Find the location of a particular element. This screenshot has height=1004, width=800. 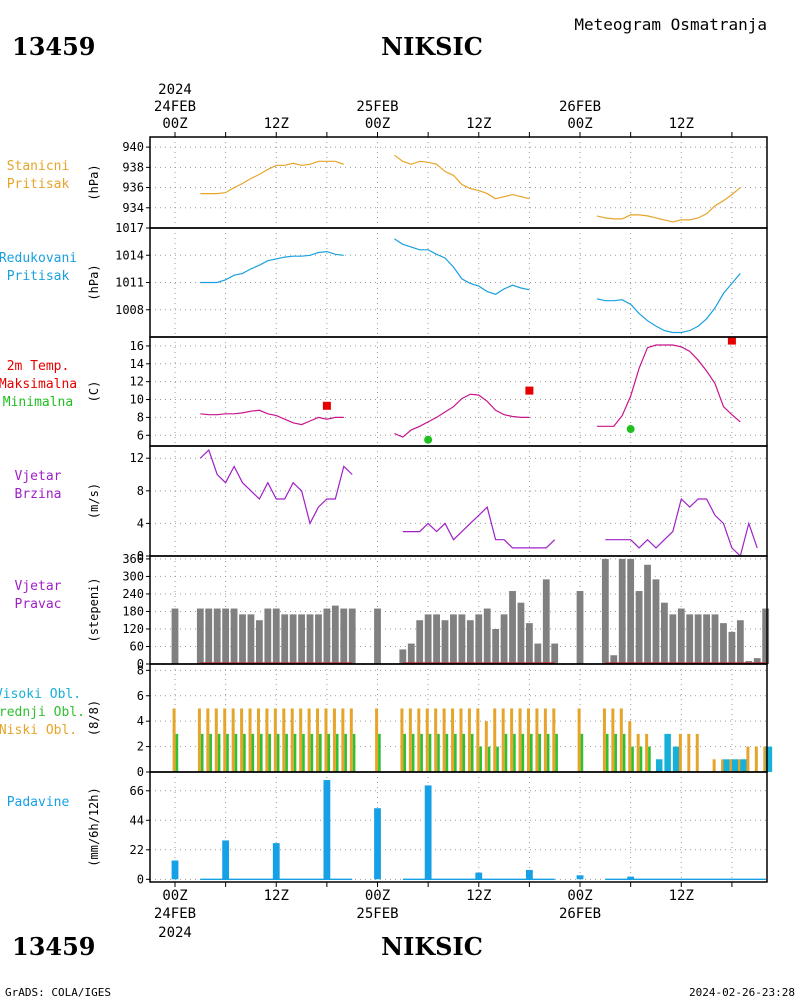

station-id-bottom: 13459 is located at coordinates (54, 946).